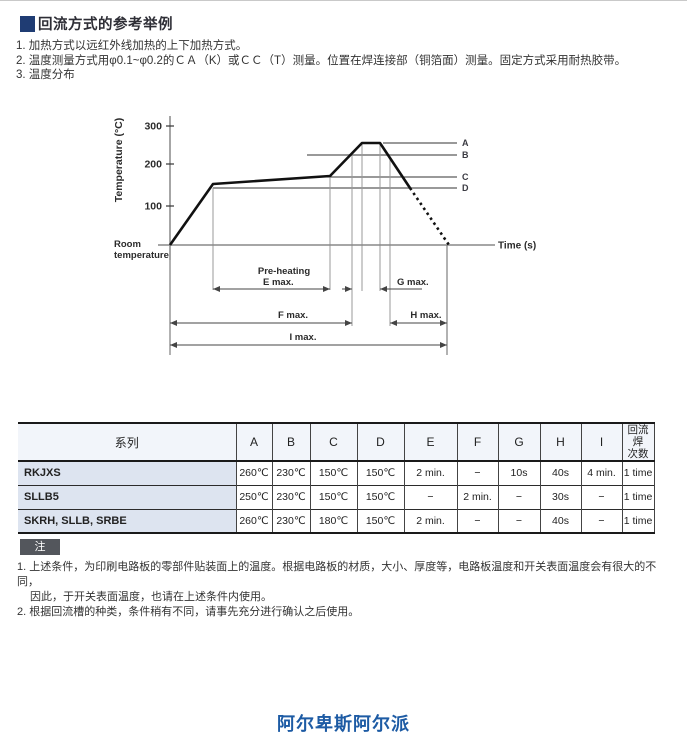 The width and height of the screenshot is (687, 749). I want to click on alps-alpine-logo-text: 阿尔卑斯阿尔派, so click(343, 724).